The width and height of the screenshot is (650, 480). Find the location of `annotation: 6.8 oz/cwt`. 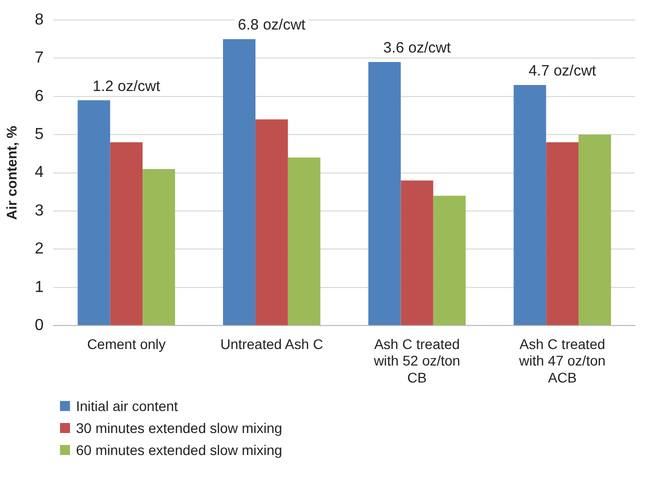

annotation: 6.8 oz/cwt is located at coordinates (272, 25).